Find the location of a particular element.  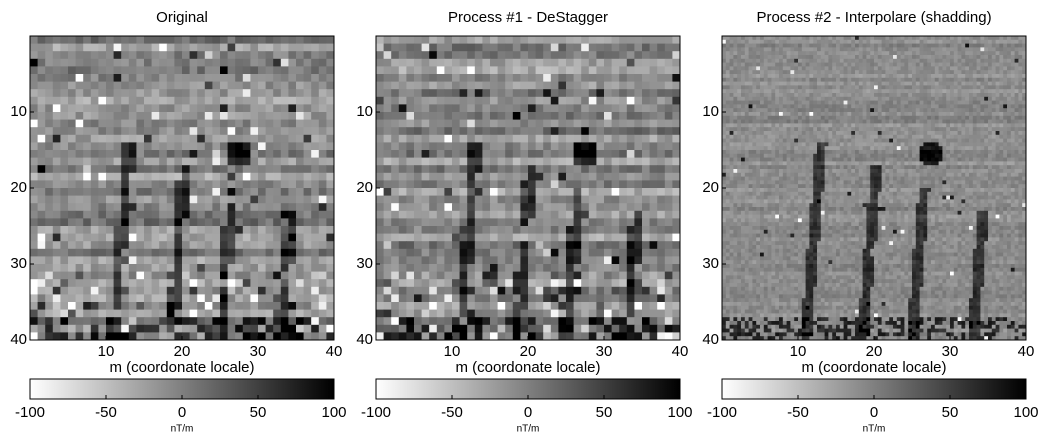

panel-title: Original is located at coordinates (182, 17).